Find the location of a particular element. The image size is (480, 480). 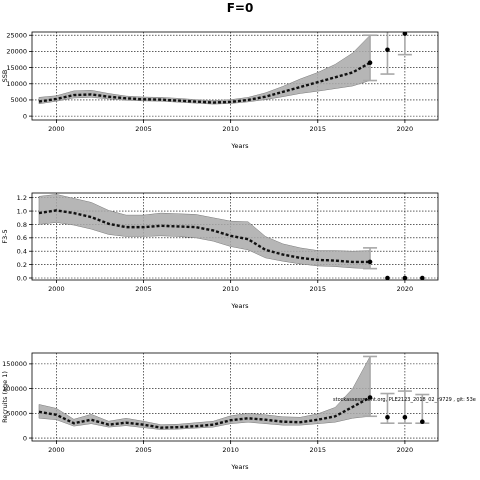

y-tick-label: 100000 is located at coordinates (14, 389).